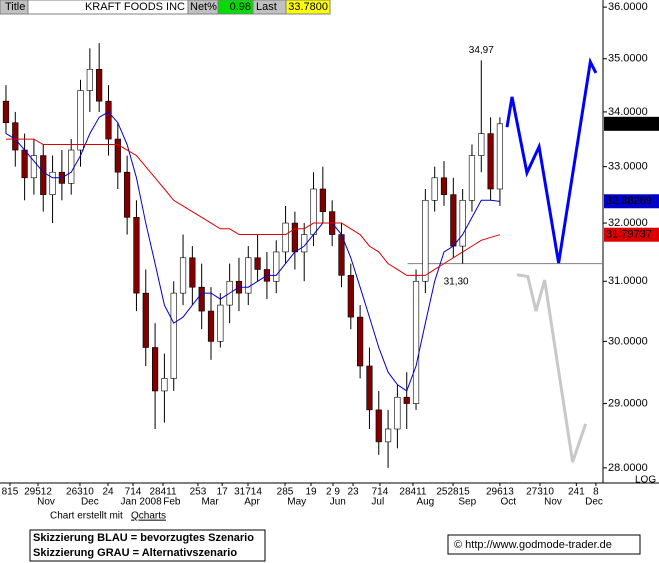 Image resolution: width=659 pixels, height=563 pixels. Describe the element at coordinates (533, 545) in the screenshot. I see `copyright: © http://www.godmode-trader.de` at that location.